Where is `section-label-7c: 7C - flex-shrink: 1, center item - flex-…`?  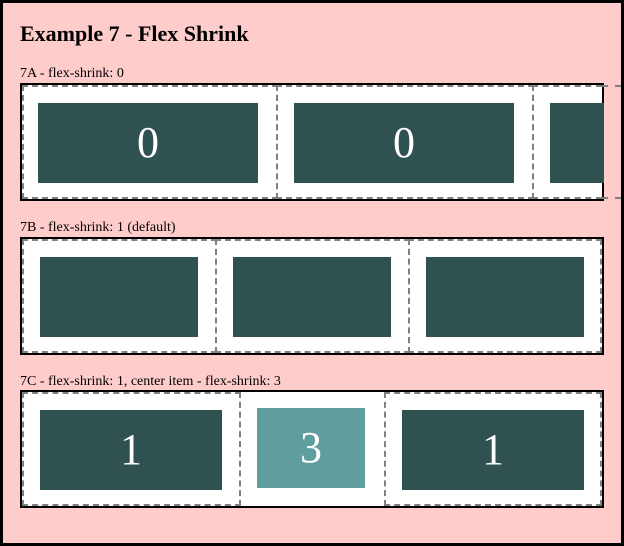
section-label-7c: 7C - flex-shrink: 1, center item - flex-… is located at coordinates (150, 381).